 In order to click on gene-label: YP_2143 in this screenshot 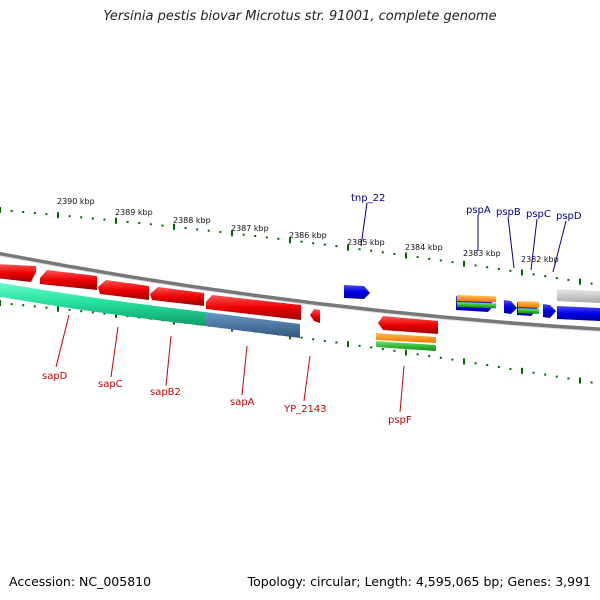, I will do `click(305, 409)`.